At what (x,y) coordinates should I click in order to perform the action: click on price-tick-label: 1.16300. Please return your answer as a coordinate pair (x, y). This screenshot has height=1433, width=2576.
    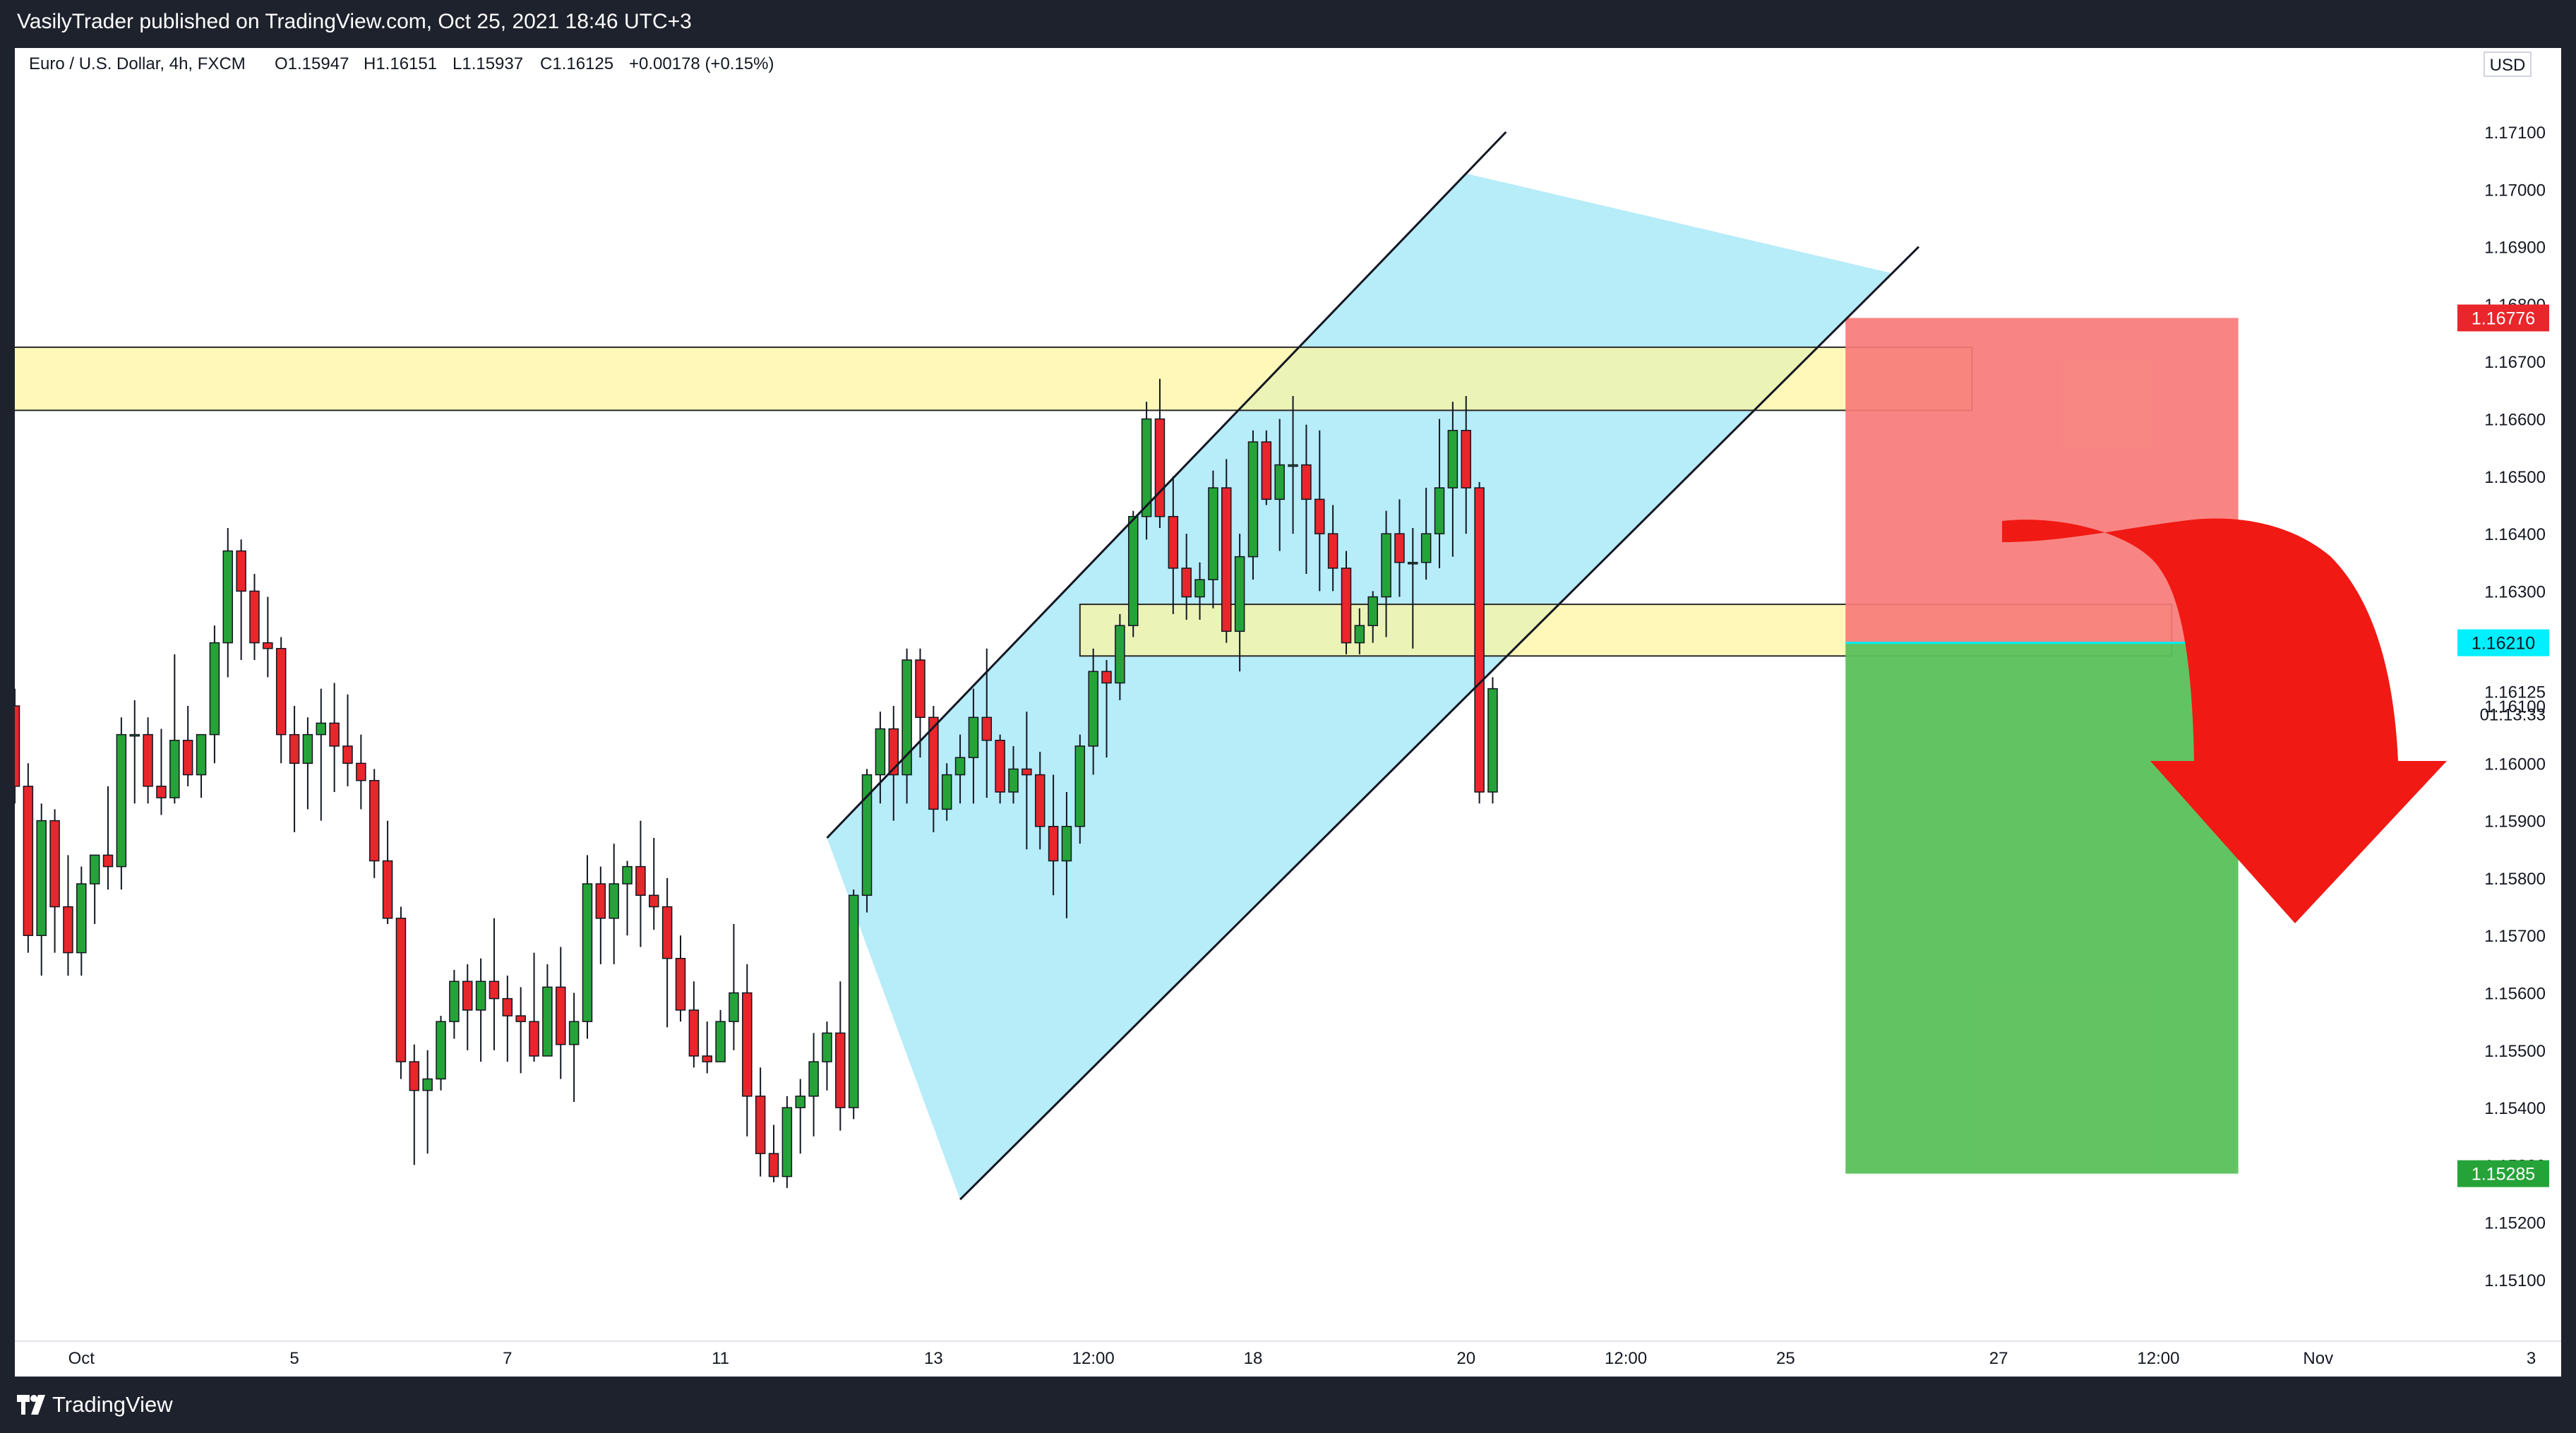
    Looking at the image, I should click on (2515, 591).